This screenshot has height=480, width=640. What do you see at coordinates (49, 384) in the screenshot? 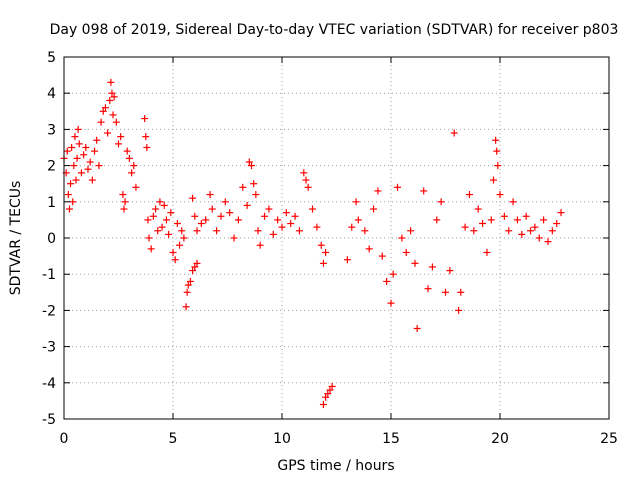
I see `y-tick-label: -4` at bounding box center [49, 384].